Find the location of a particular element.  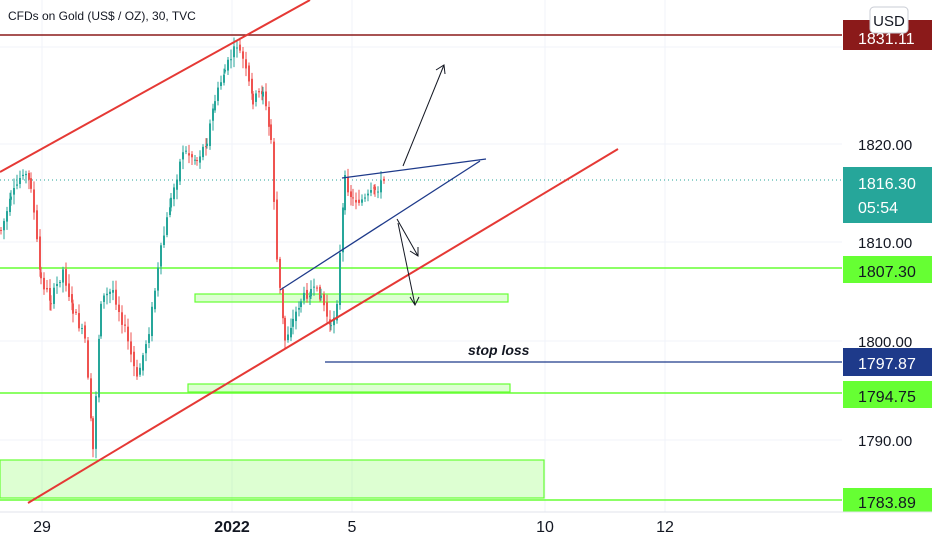

price-badge-stop: 1797.87 is located at coordinates (887, 362).